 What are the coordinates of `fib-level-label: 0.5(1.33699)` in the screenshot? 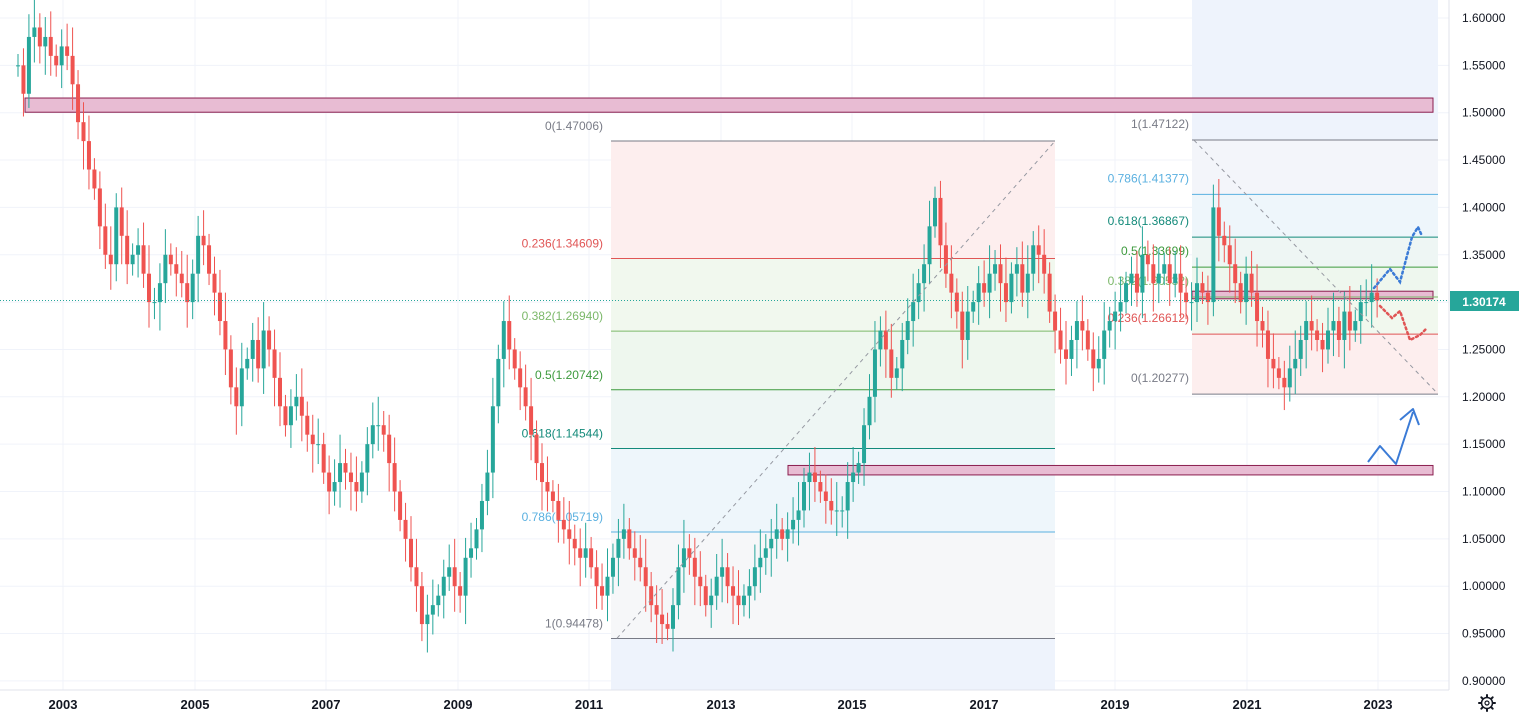 It's located at (1155, 251).